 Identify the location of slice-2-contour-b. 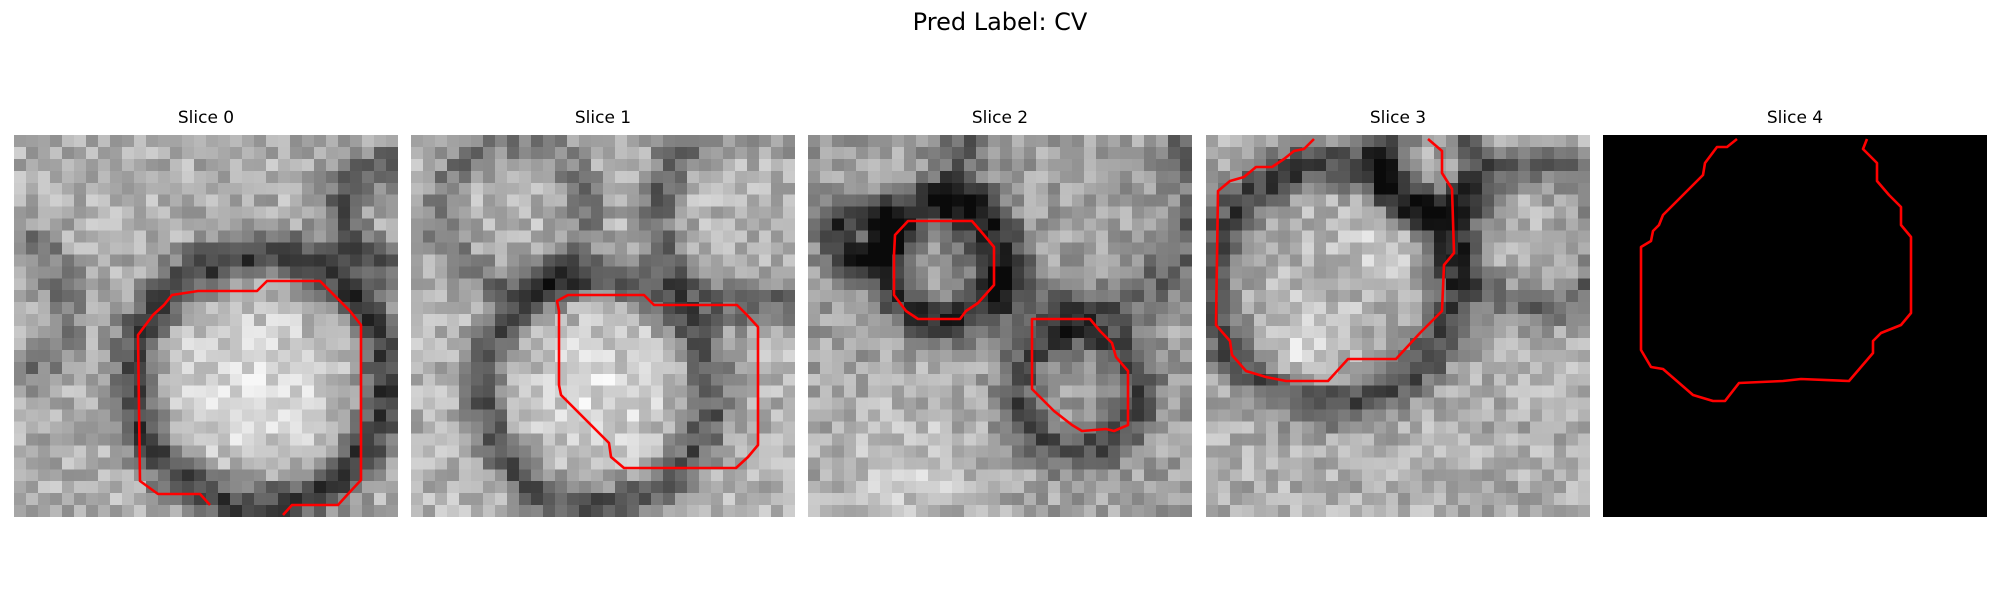
(1080, 375).